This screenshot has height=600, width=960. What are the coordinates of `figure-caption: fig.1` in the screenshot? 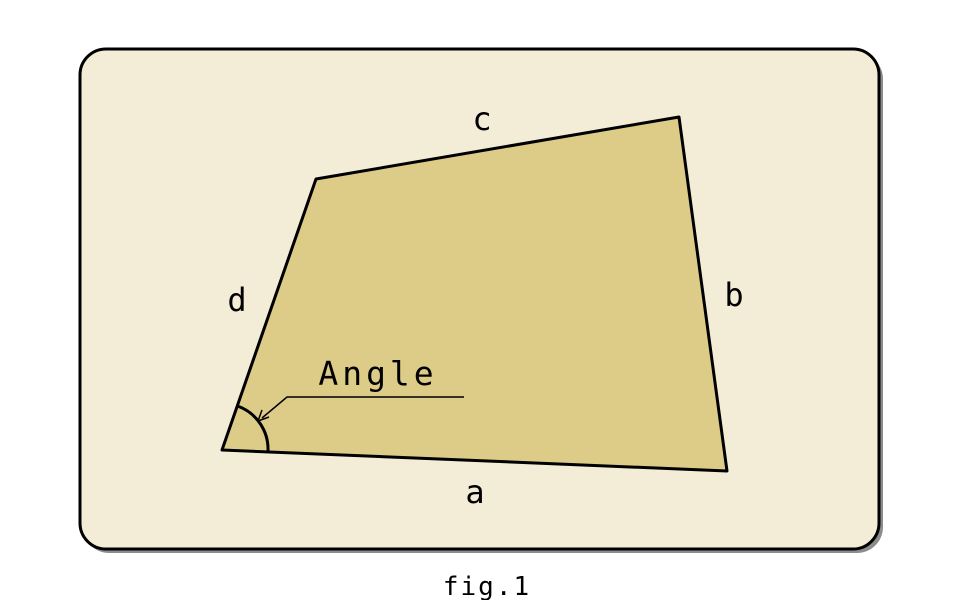 It's located at (487, 586).